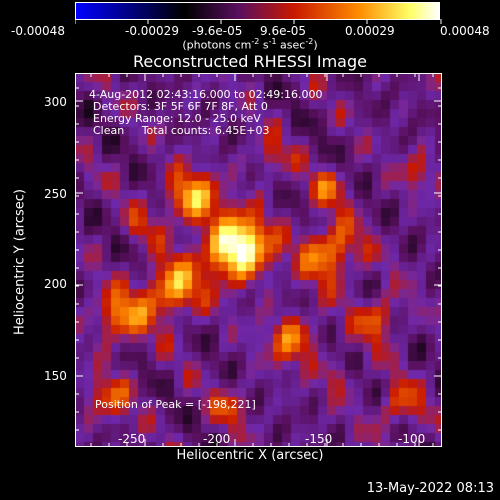 This screenshot has width=500, height=500. I want to click on colorbar-tick-label: -0.00029, so click(152, 31).